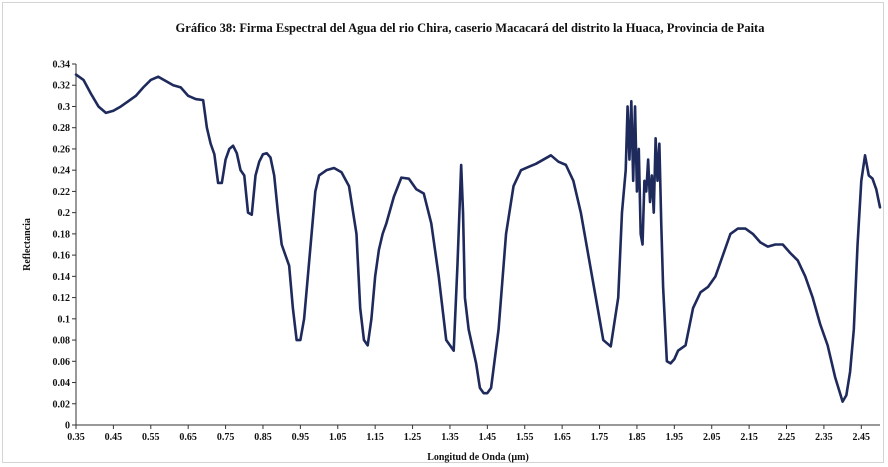 This screenshot has width=888, height=467. I want to click on y-tick-label: 0.1, so click(64, 319).